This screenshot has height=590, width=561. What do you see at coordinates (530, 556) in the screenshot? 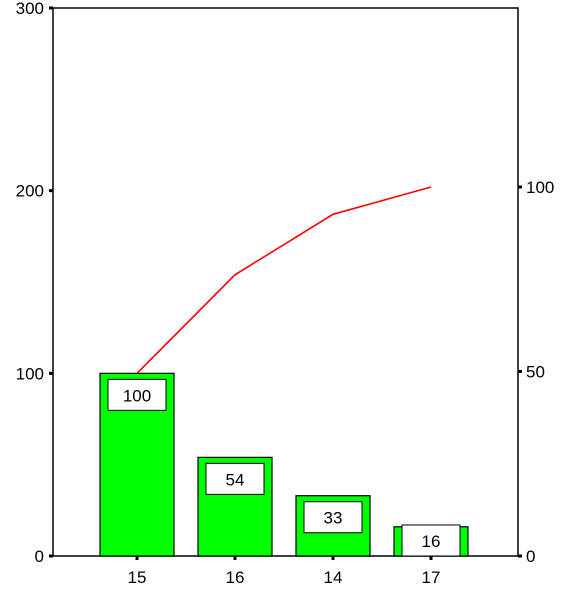
I see `right-tick-label: 0` at bounding box center [530, 556].